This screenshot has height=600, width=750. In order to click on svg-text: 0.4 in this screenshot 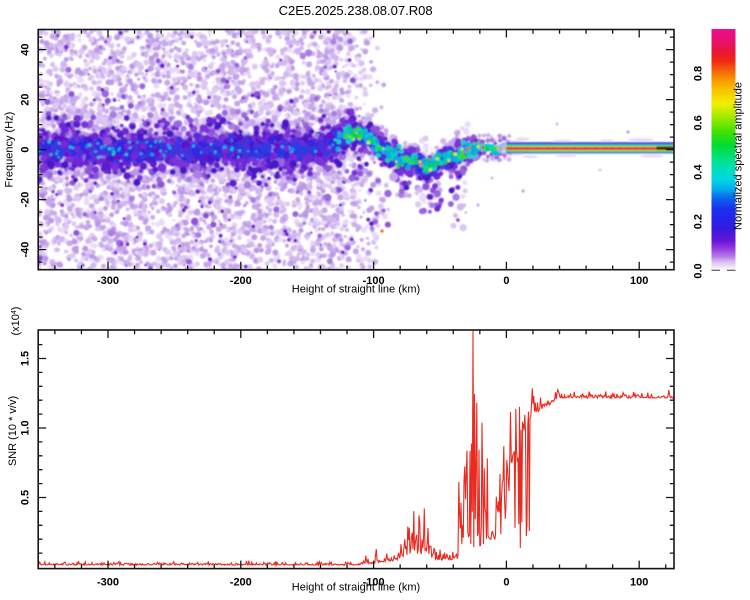, I will do `click(699, 172)`.